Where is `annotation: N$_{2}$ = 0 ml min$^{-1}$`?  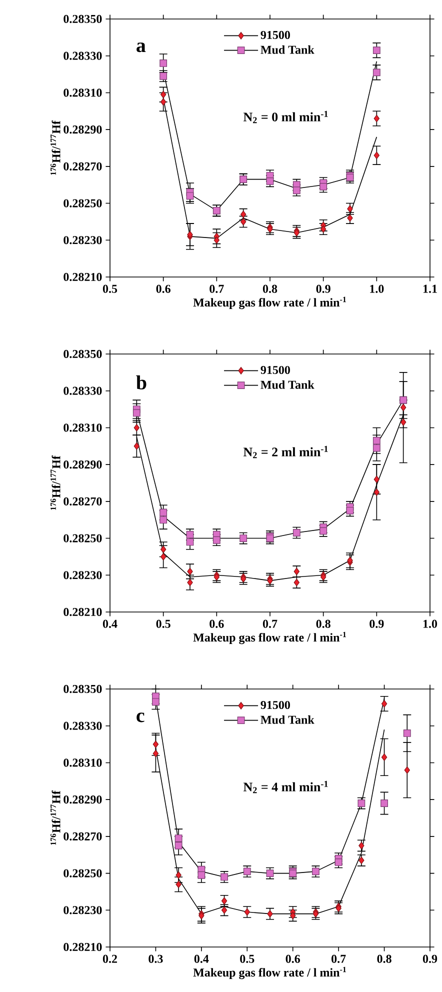
annotation: N$_{2}$ = 0 ml min$^{-1}$ is located at coordinates (285, 117).